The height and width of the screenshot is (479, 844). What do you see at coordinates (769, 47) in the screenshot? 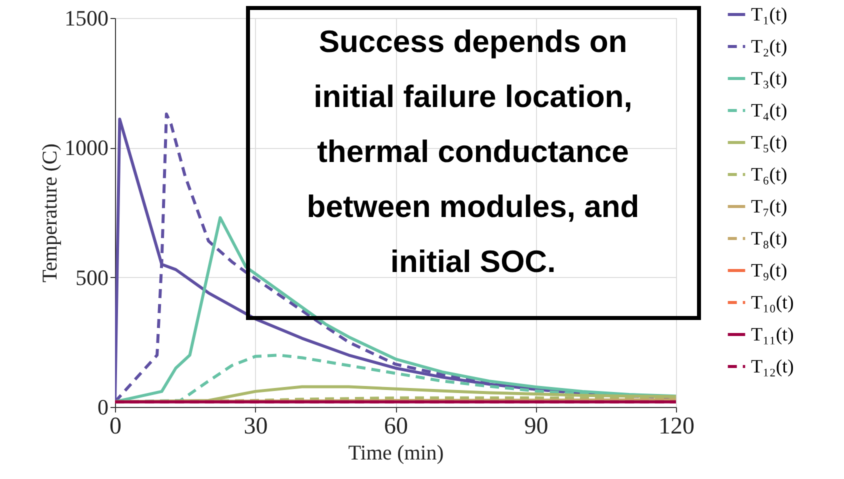
I see `legend-label: T₂(t)` at bounding box center [769, 47].